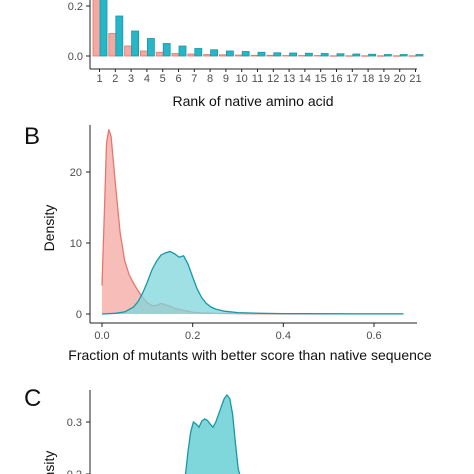 Image resolution: width=474 pixels, height=474 pixels. I want to click on x-tick-label: 1, so click(99, 79).